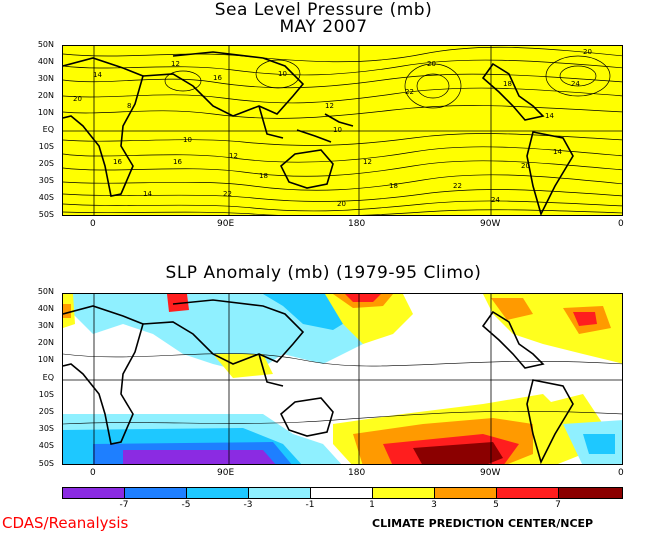 This screenshot has height=534, width=647. I want to click on colorbar-label: -5, so click(186, 505).